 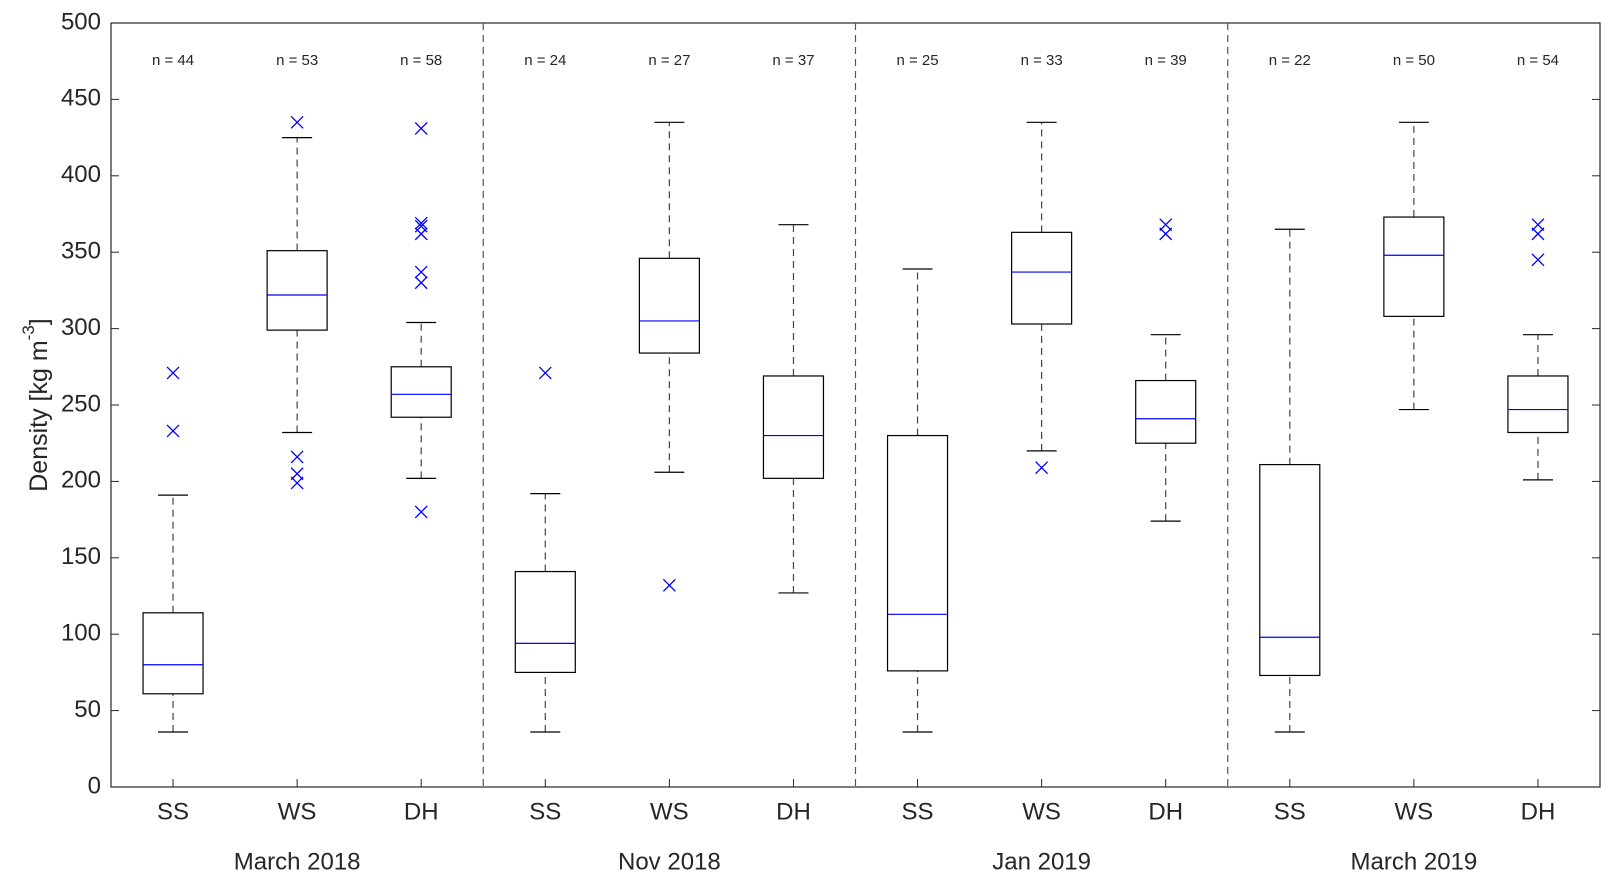 What do you see at coordinates (173, 60) in the screenshot?
I see `n-label: n = 44` at bounding box center [173, 60].